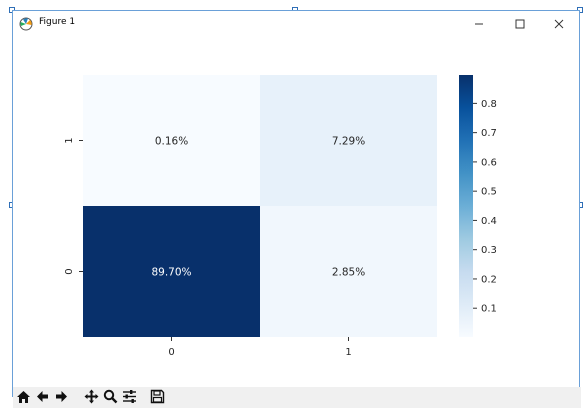 Image resolution: width=584 pixels, height=408 pixels. I want to click on y-tick-label: 1, so click(69, 140).